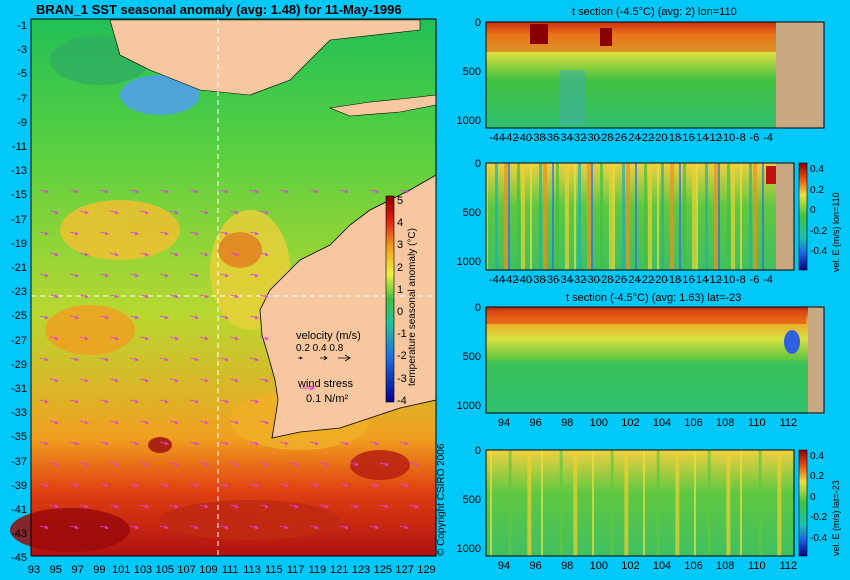  What do you see at coordinates (630, 566) in the screenshot?
I see `panel-4-x-tick: 102` at bounding box center [630, 566].